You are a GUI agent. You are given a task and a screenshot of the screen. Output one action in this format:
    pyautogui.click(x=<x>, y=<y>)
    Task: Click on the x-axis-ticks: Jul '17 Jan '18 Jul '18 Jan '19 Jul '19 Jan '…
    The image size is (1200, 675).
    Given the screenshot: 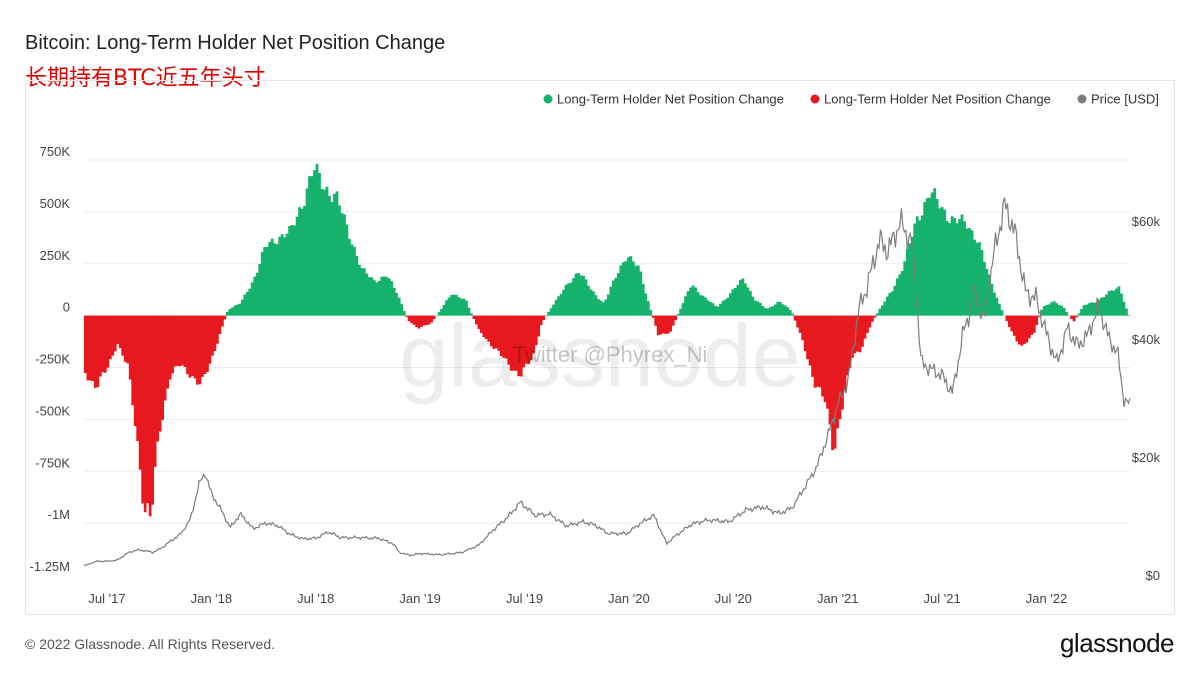 What is the action you would take?
    pyautogui.click(x=577, y=598)
    